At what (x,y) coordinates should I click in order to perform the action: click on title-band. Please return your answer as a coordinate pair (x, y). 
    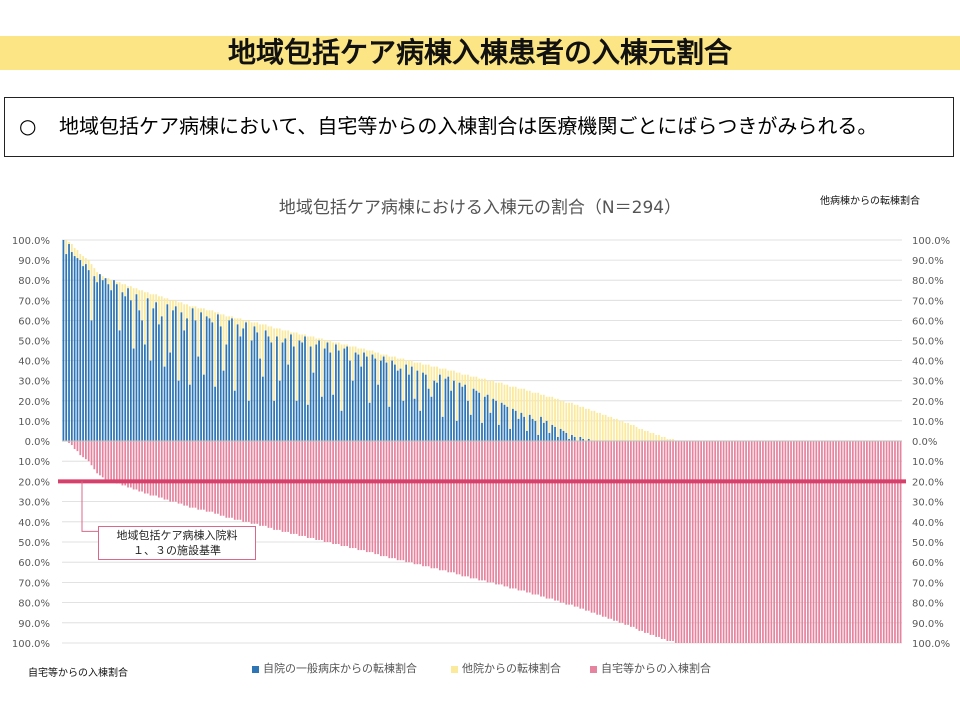
    Looking at the image, I should click on (480, 53).